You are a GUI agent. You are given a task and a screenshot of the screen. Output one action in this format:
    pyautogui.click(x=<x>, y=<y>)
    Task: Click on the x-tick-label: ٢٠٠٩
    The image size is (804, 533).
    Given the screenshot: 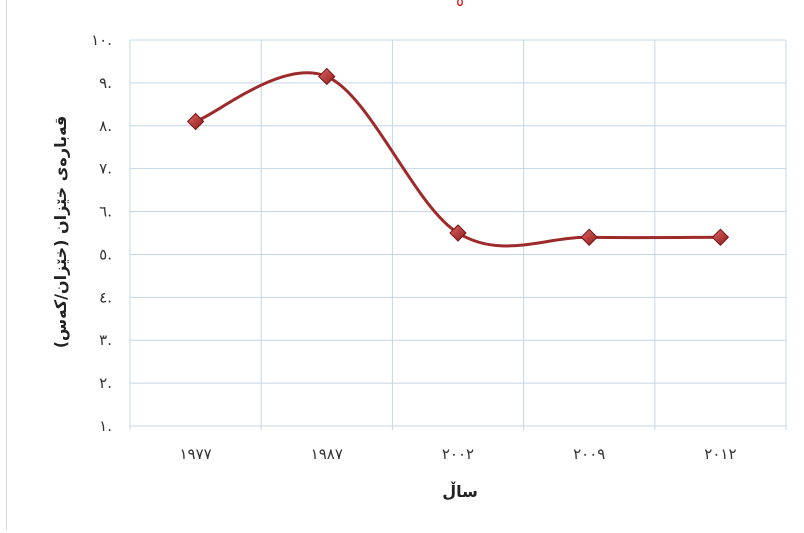 What is the action you would take?
    pyautogui.click(x=589, y=454)
    